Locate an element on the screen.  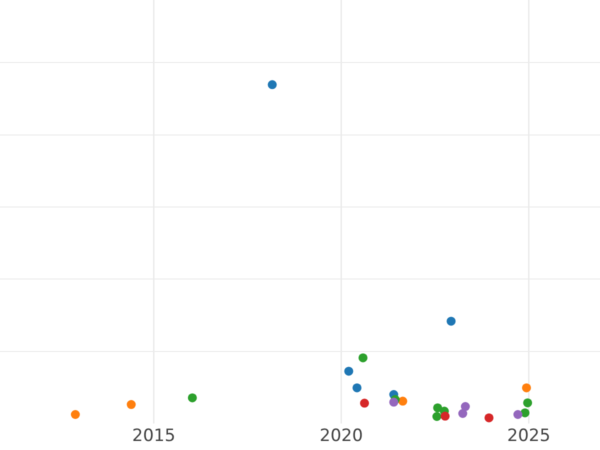
x-tick-label: 2025 is located at coordinates (528, 436).